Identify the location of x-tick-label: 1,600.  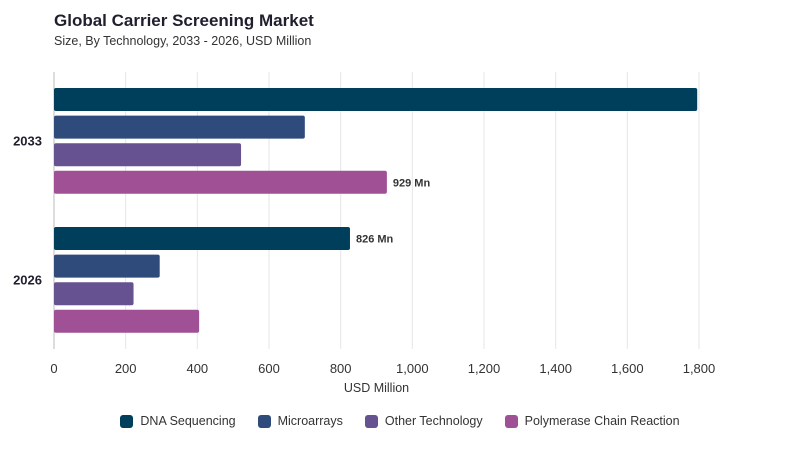
(627, 368).